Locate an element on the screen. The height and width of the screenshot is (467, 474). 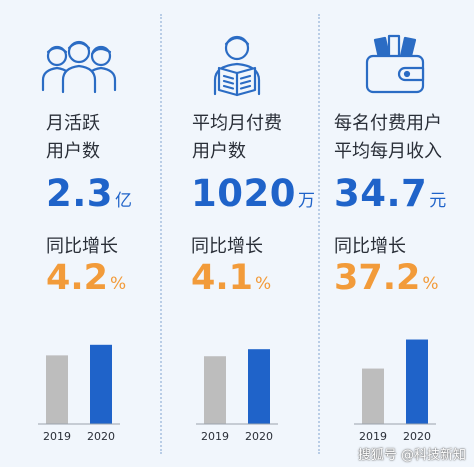
metric-value: 1020 万 is located at coordinates (253, 193).